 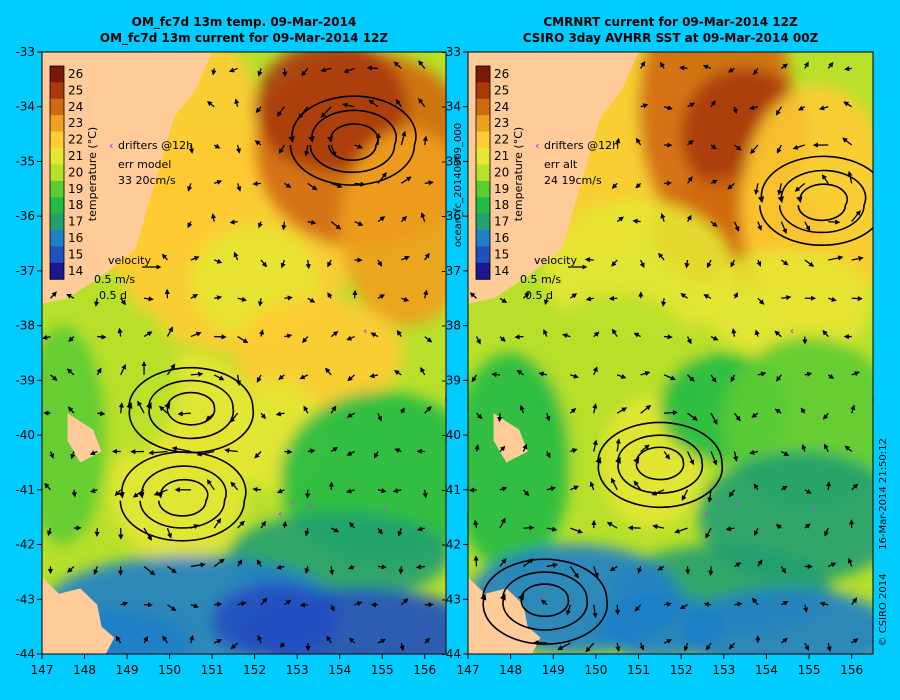 I want to click on error-values: 24 19cm/s, so click(x=573, y=180).